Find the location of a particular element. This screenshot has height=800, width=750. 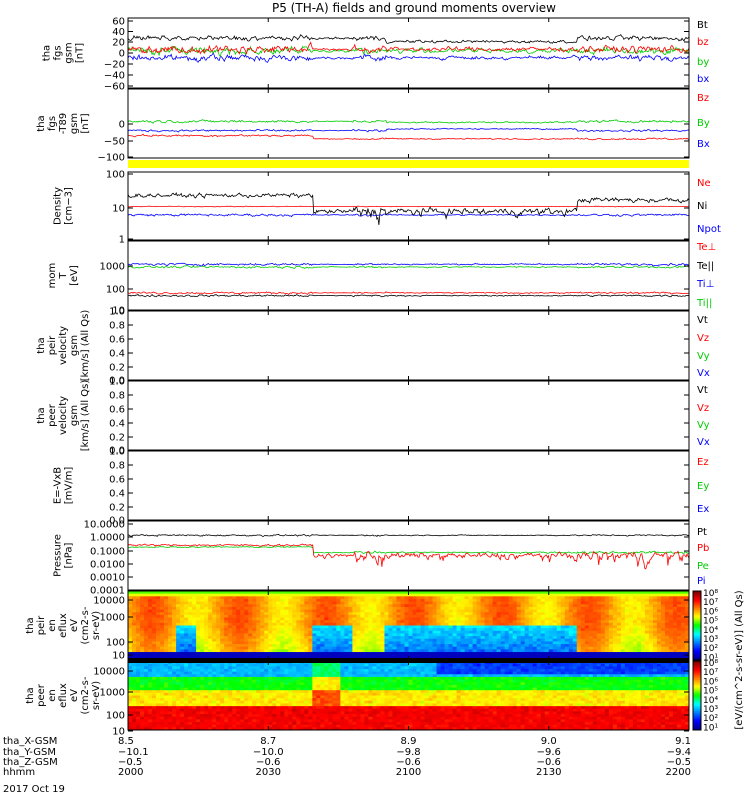

series-line-ni is located at coordinates (408, 209).